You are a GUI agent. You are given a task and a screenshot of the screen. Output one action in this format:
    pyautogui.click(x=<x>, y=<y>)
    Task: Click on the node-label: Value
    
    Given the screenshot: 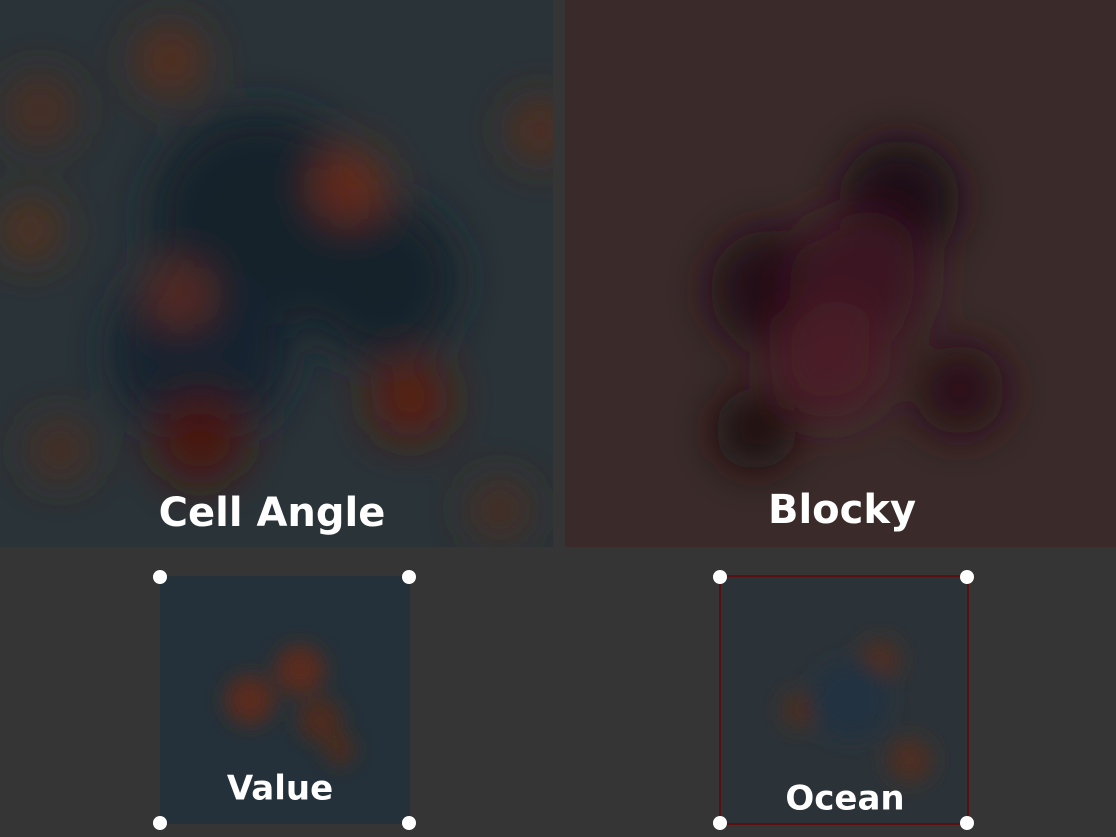 What is the action you would take?
    pyautogui.click(x=280, y=789)
    